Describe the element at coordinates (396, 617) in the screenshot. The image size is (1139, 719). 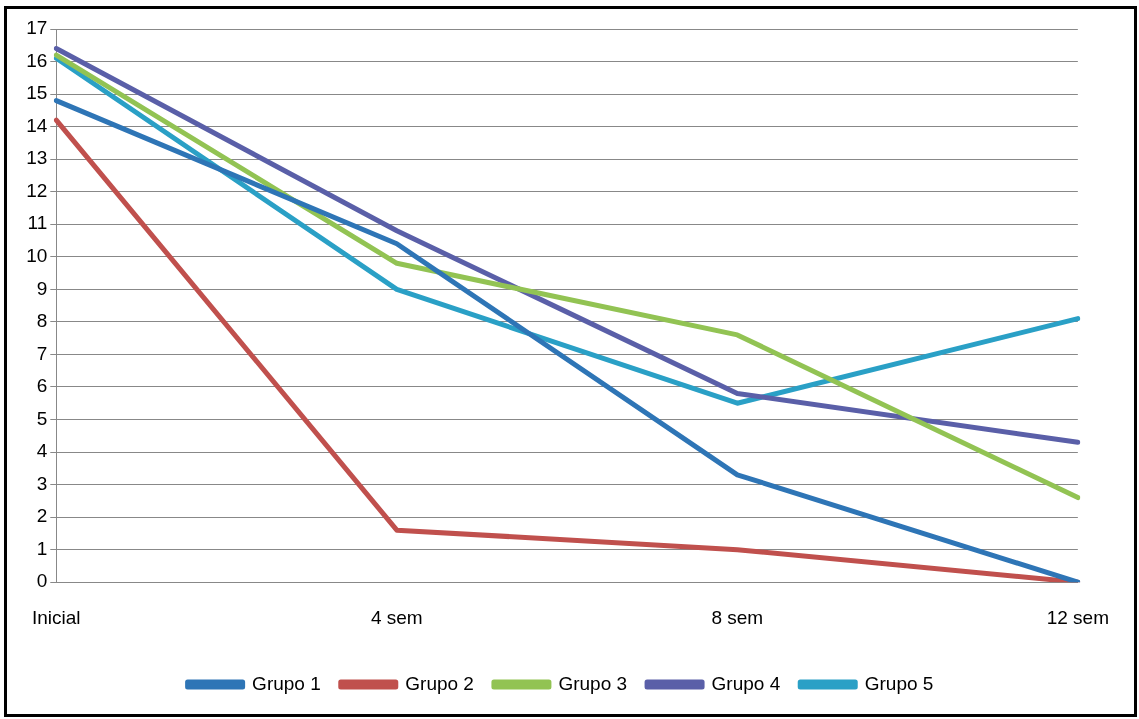
I see `x-tick-label: 4 sem` at that location.